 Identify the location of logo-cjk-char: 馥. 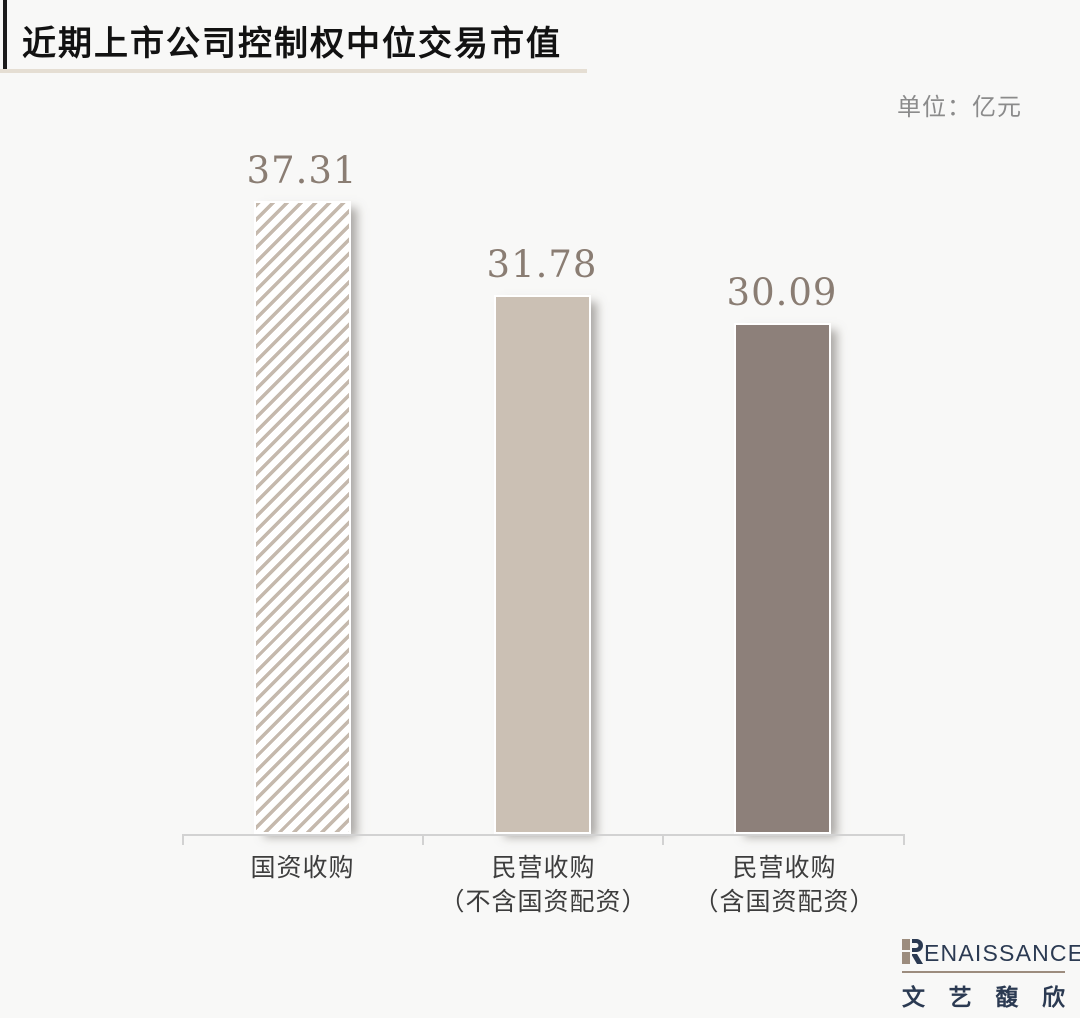
(1007, 997).